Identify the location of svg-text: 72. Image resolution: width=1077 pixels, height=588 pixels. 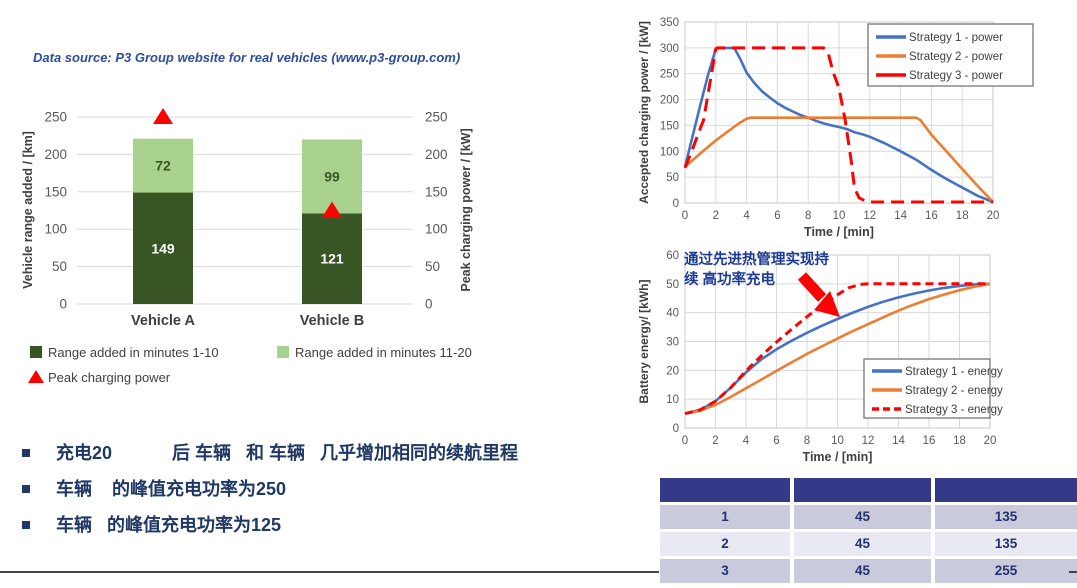
(163, 166).